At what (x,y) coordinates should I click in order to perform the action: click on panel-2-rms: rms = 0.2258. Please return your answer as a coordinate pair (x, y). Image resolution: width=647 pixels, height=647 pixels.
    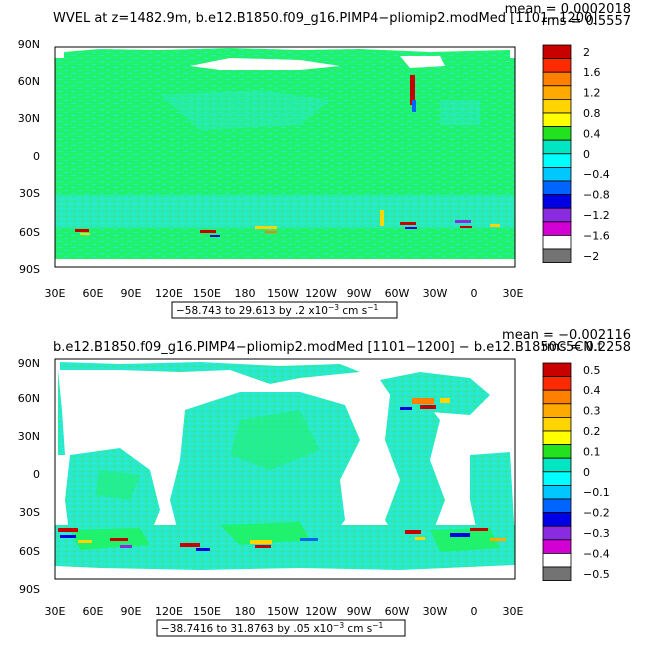
    Looking at the image, I should click on (586, 347).